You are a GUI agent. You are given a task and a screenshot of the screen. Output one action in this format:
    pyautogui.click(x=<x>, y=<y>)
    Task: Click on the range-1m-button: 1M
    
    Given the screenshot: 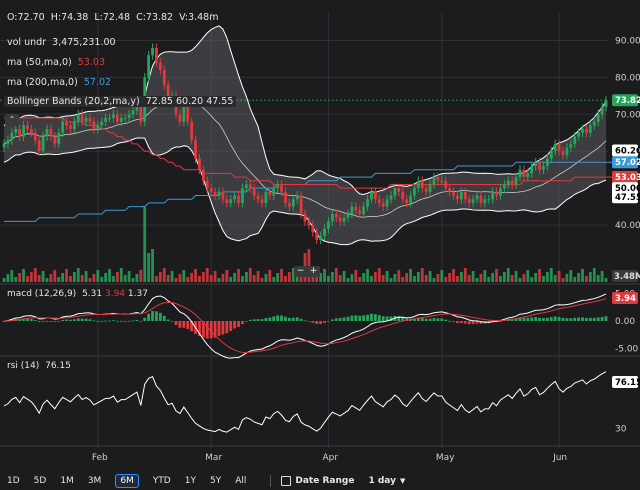 What is the action you would take?
    pyautogui.click(x=67, y=481)
    